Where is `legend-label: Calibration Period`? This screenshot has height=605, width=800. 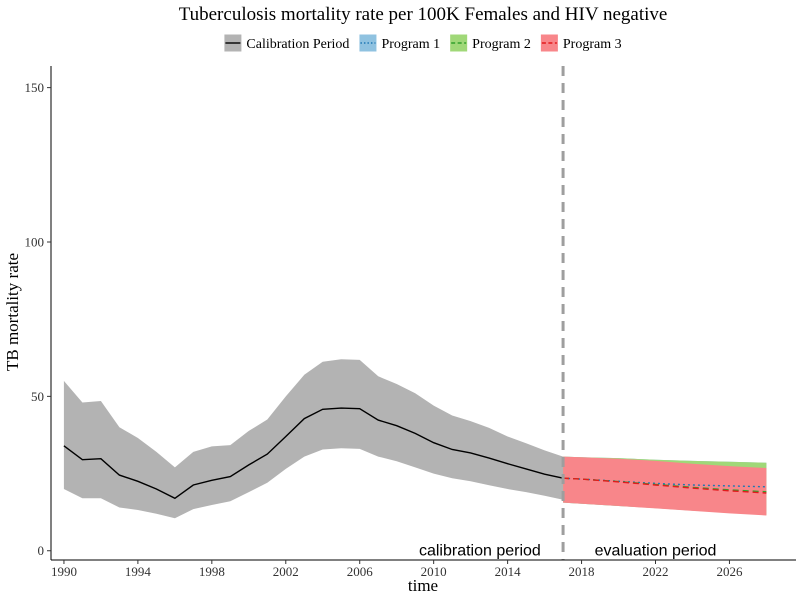 legend-label: Calibration Period is located at coordinates (297, 44).